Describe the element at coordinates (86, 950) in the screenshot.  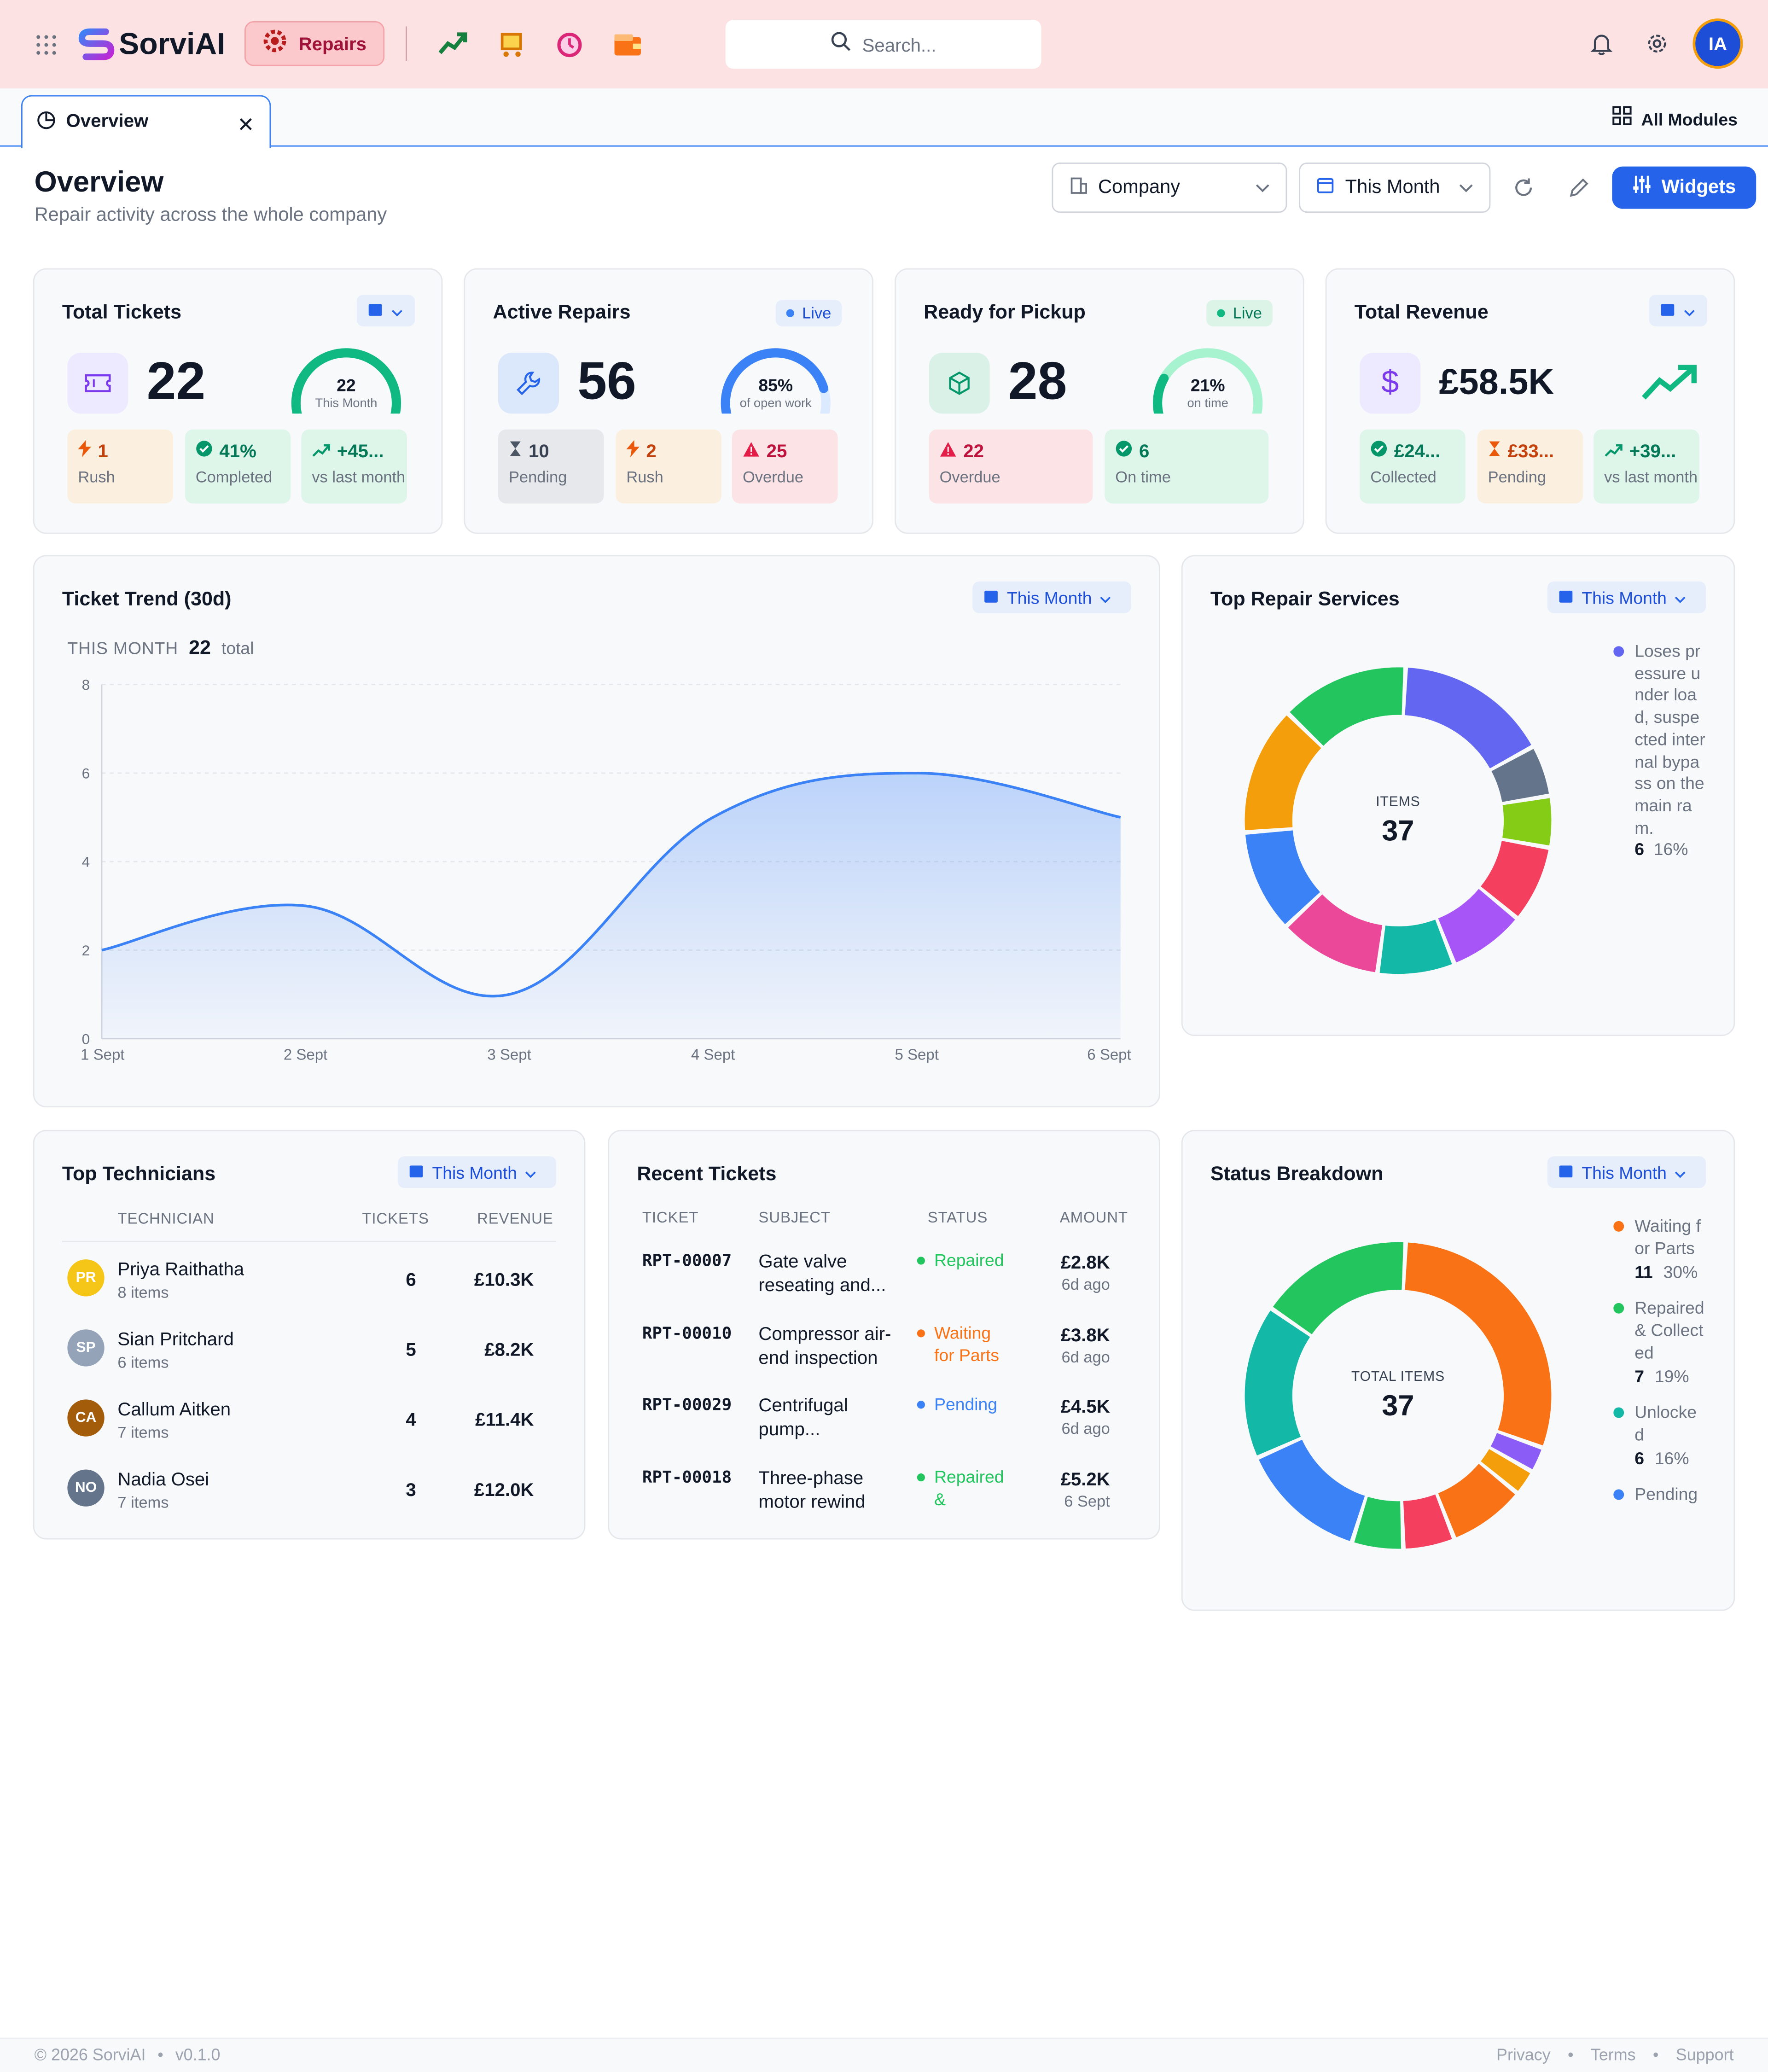
I see `y-tick-label: 2` at that location.